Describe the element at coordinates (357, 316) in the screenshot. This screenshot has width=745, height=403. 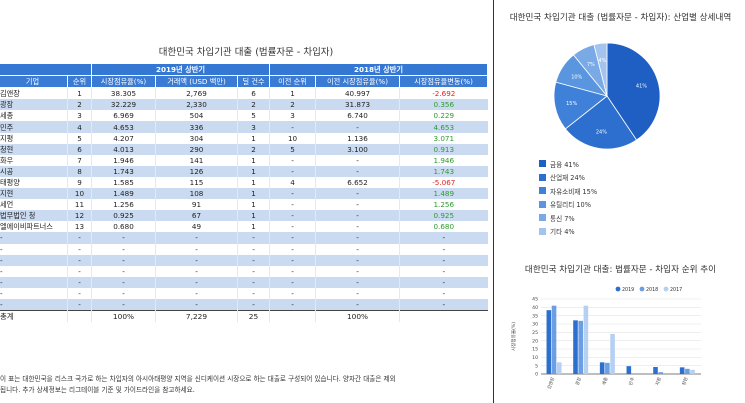
I see `total-cell: 100%` at that location.